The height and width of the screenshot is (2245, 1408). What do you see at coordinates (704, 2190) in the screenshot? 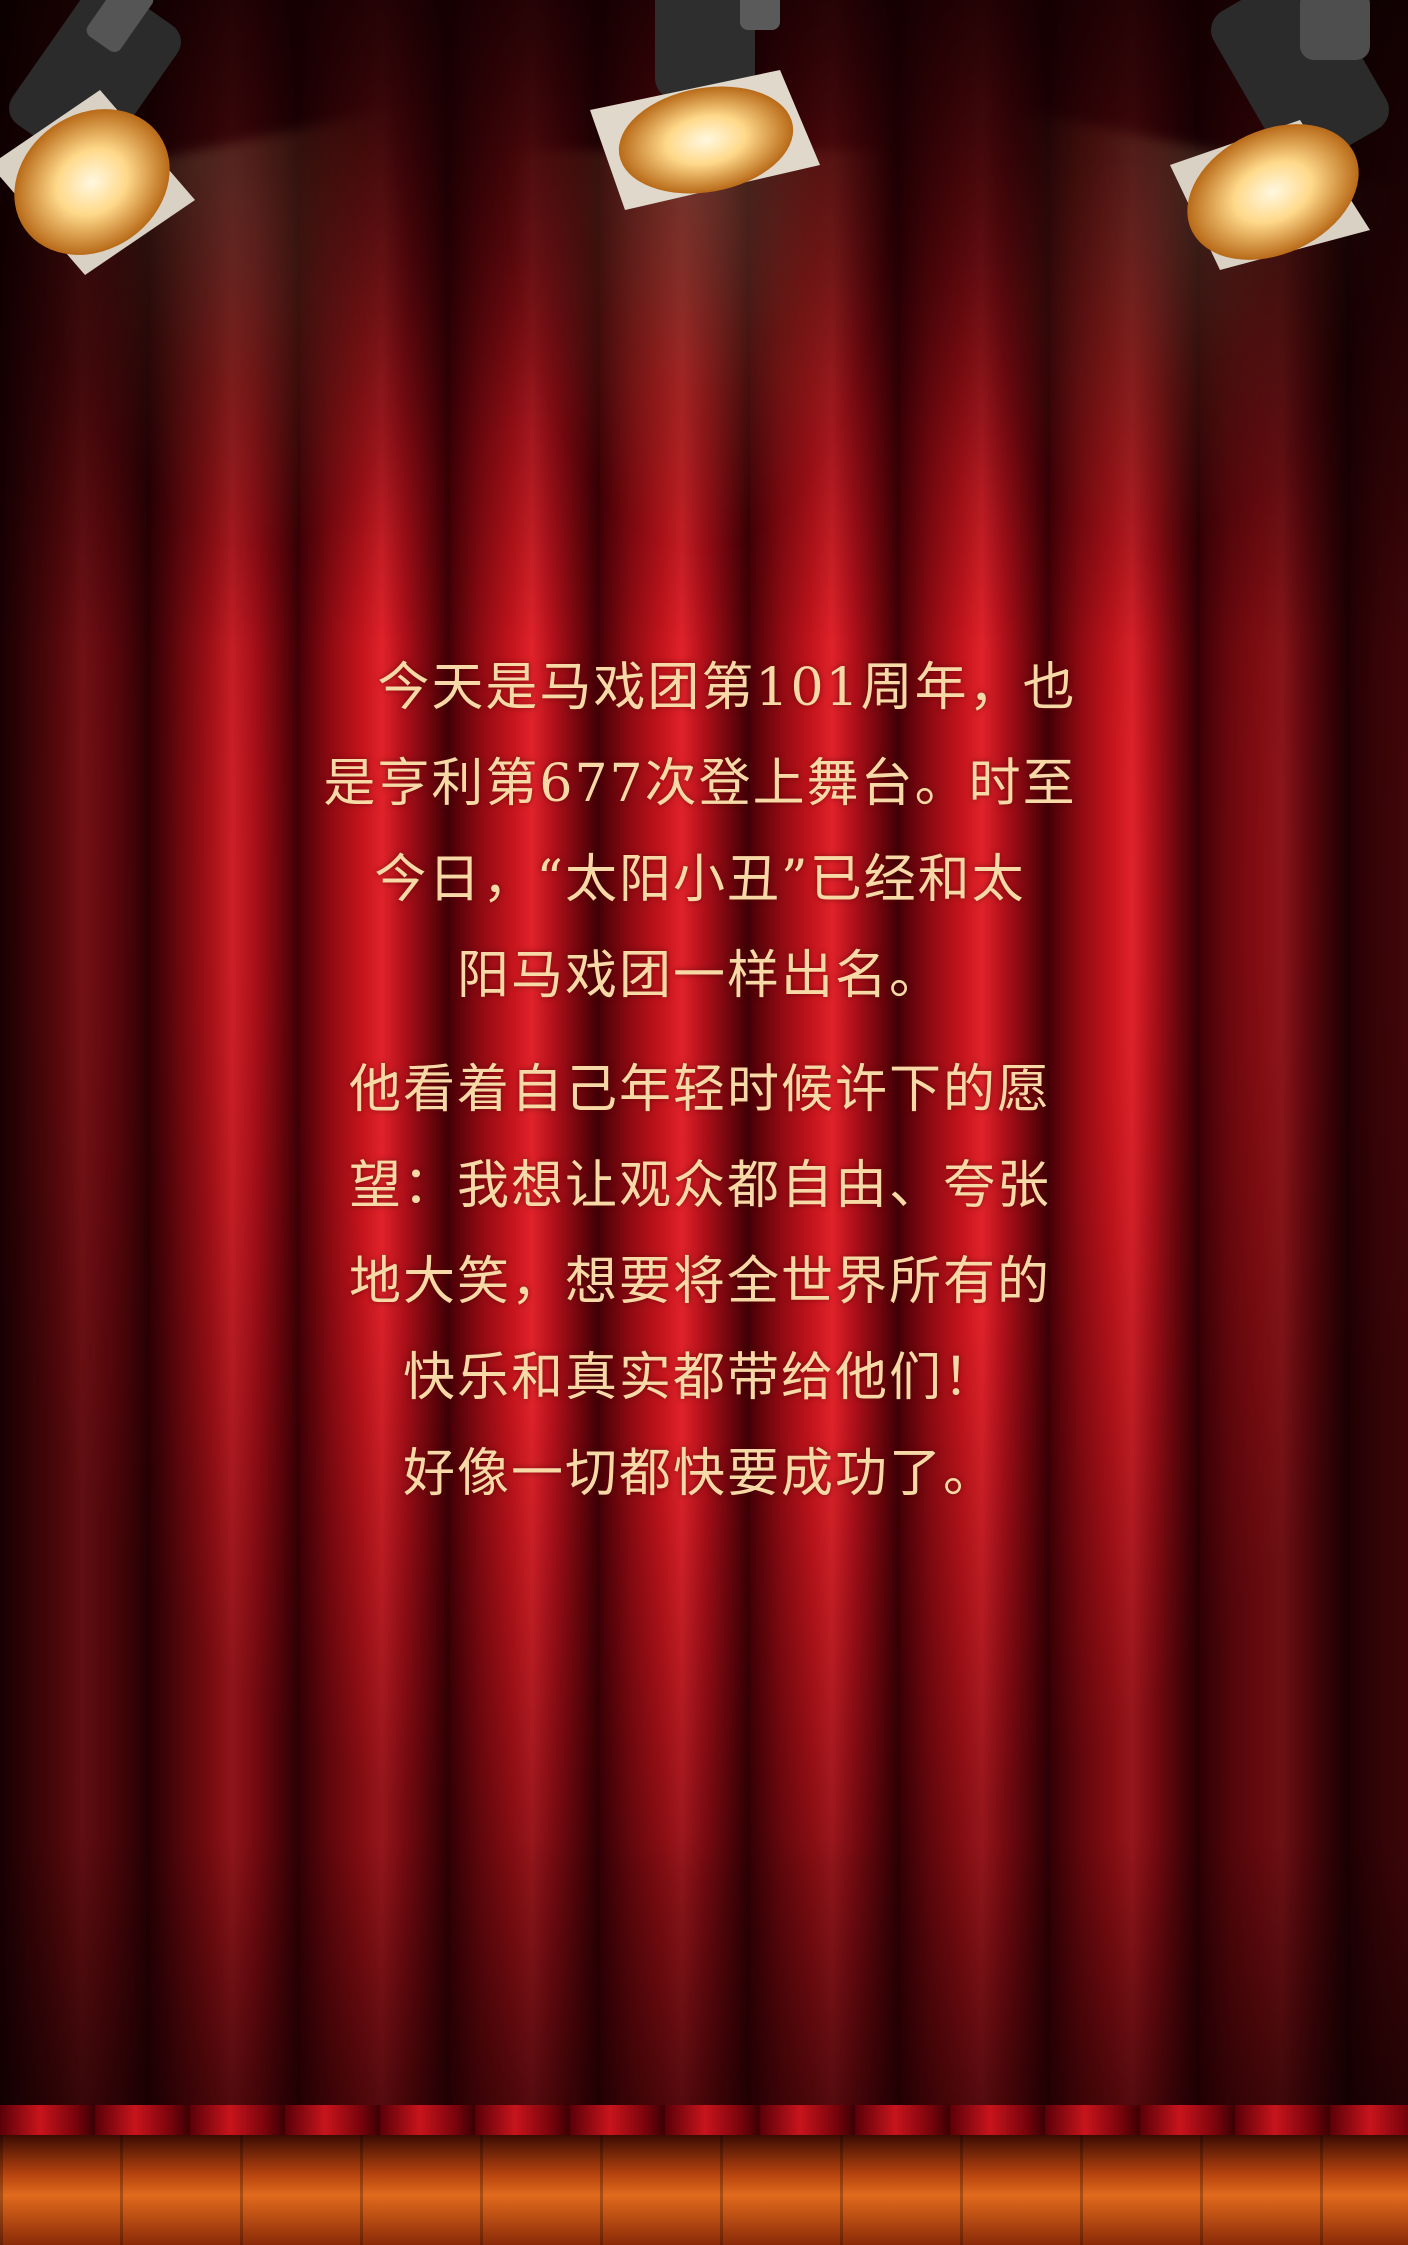
I see `stage-floor` at bounding box center [704, 2190].